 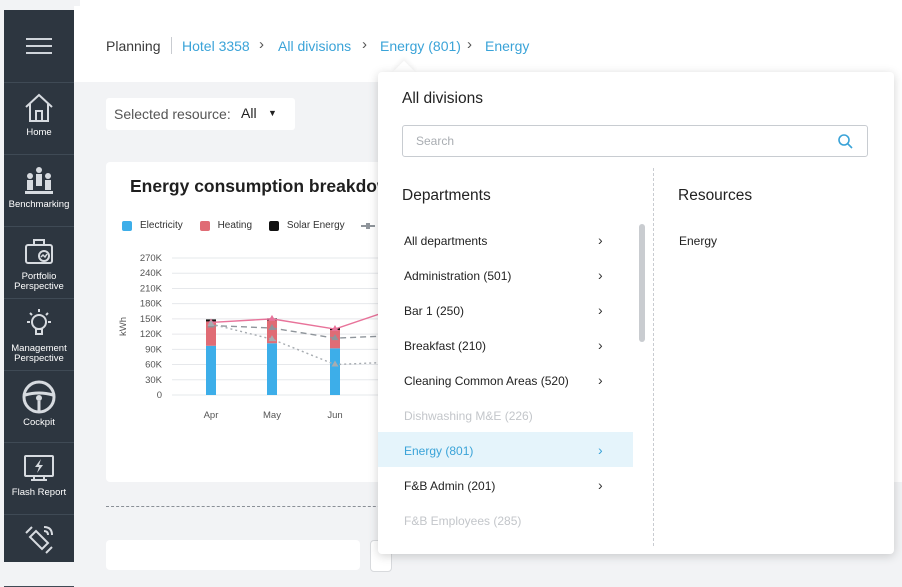 What do you see at coordinates (505, 519) in the screenshot?
I see `department-item-disabled: F&B Employees (285)` at bounding box center [505, 519].